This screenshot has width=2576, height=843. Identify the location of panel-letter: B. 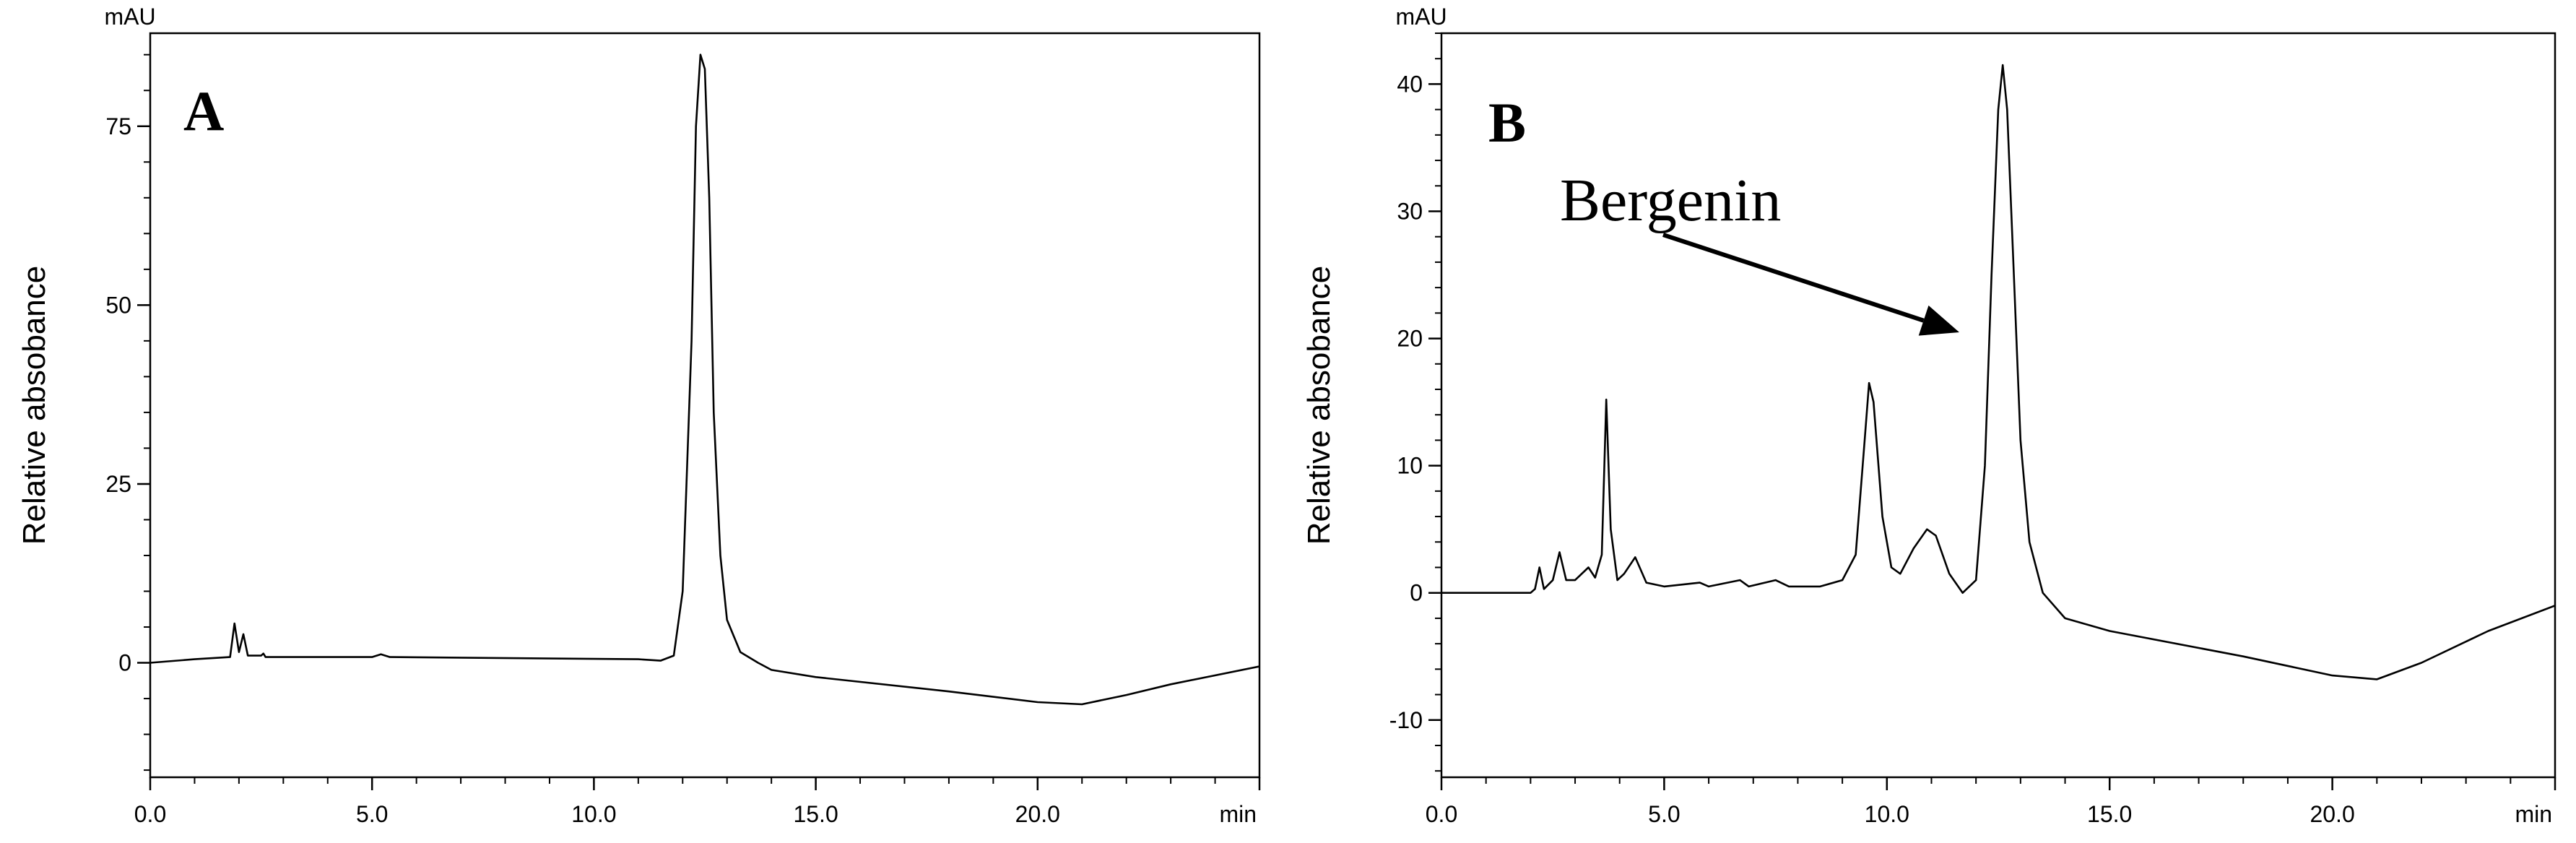
(1507, 123).